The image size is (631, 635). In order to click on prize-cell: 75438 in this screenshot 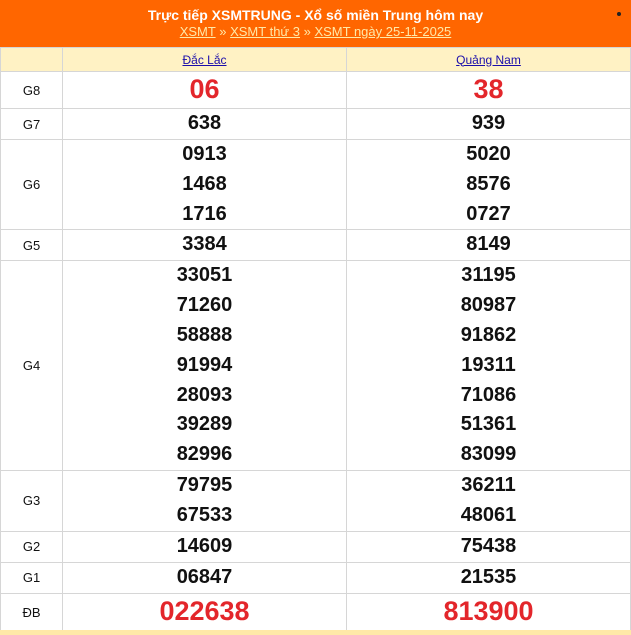, I will do `click(488, 546)`.